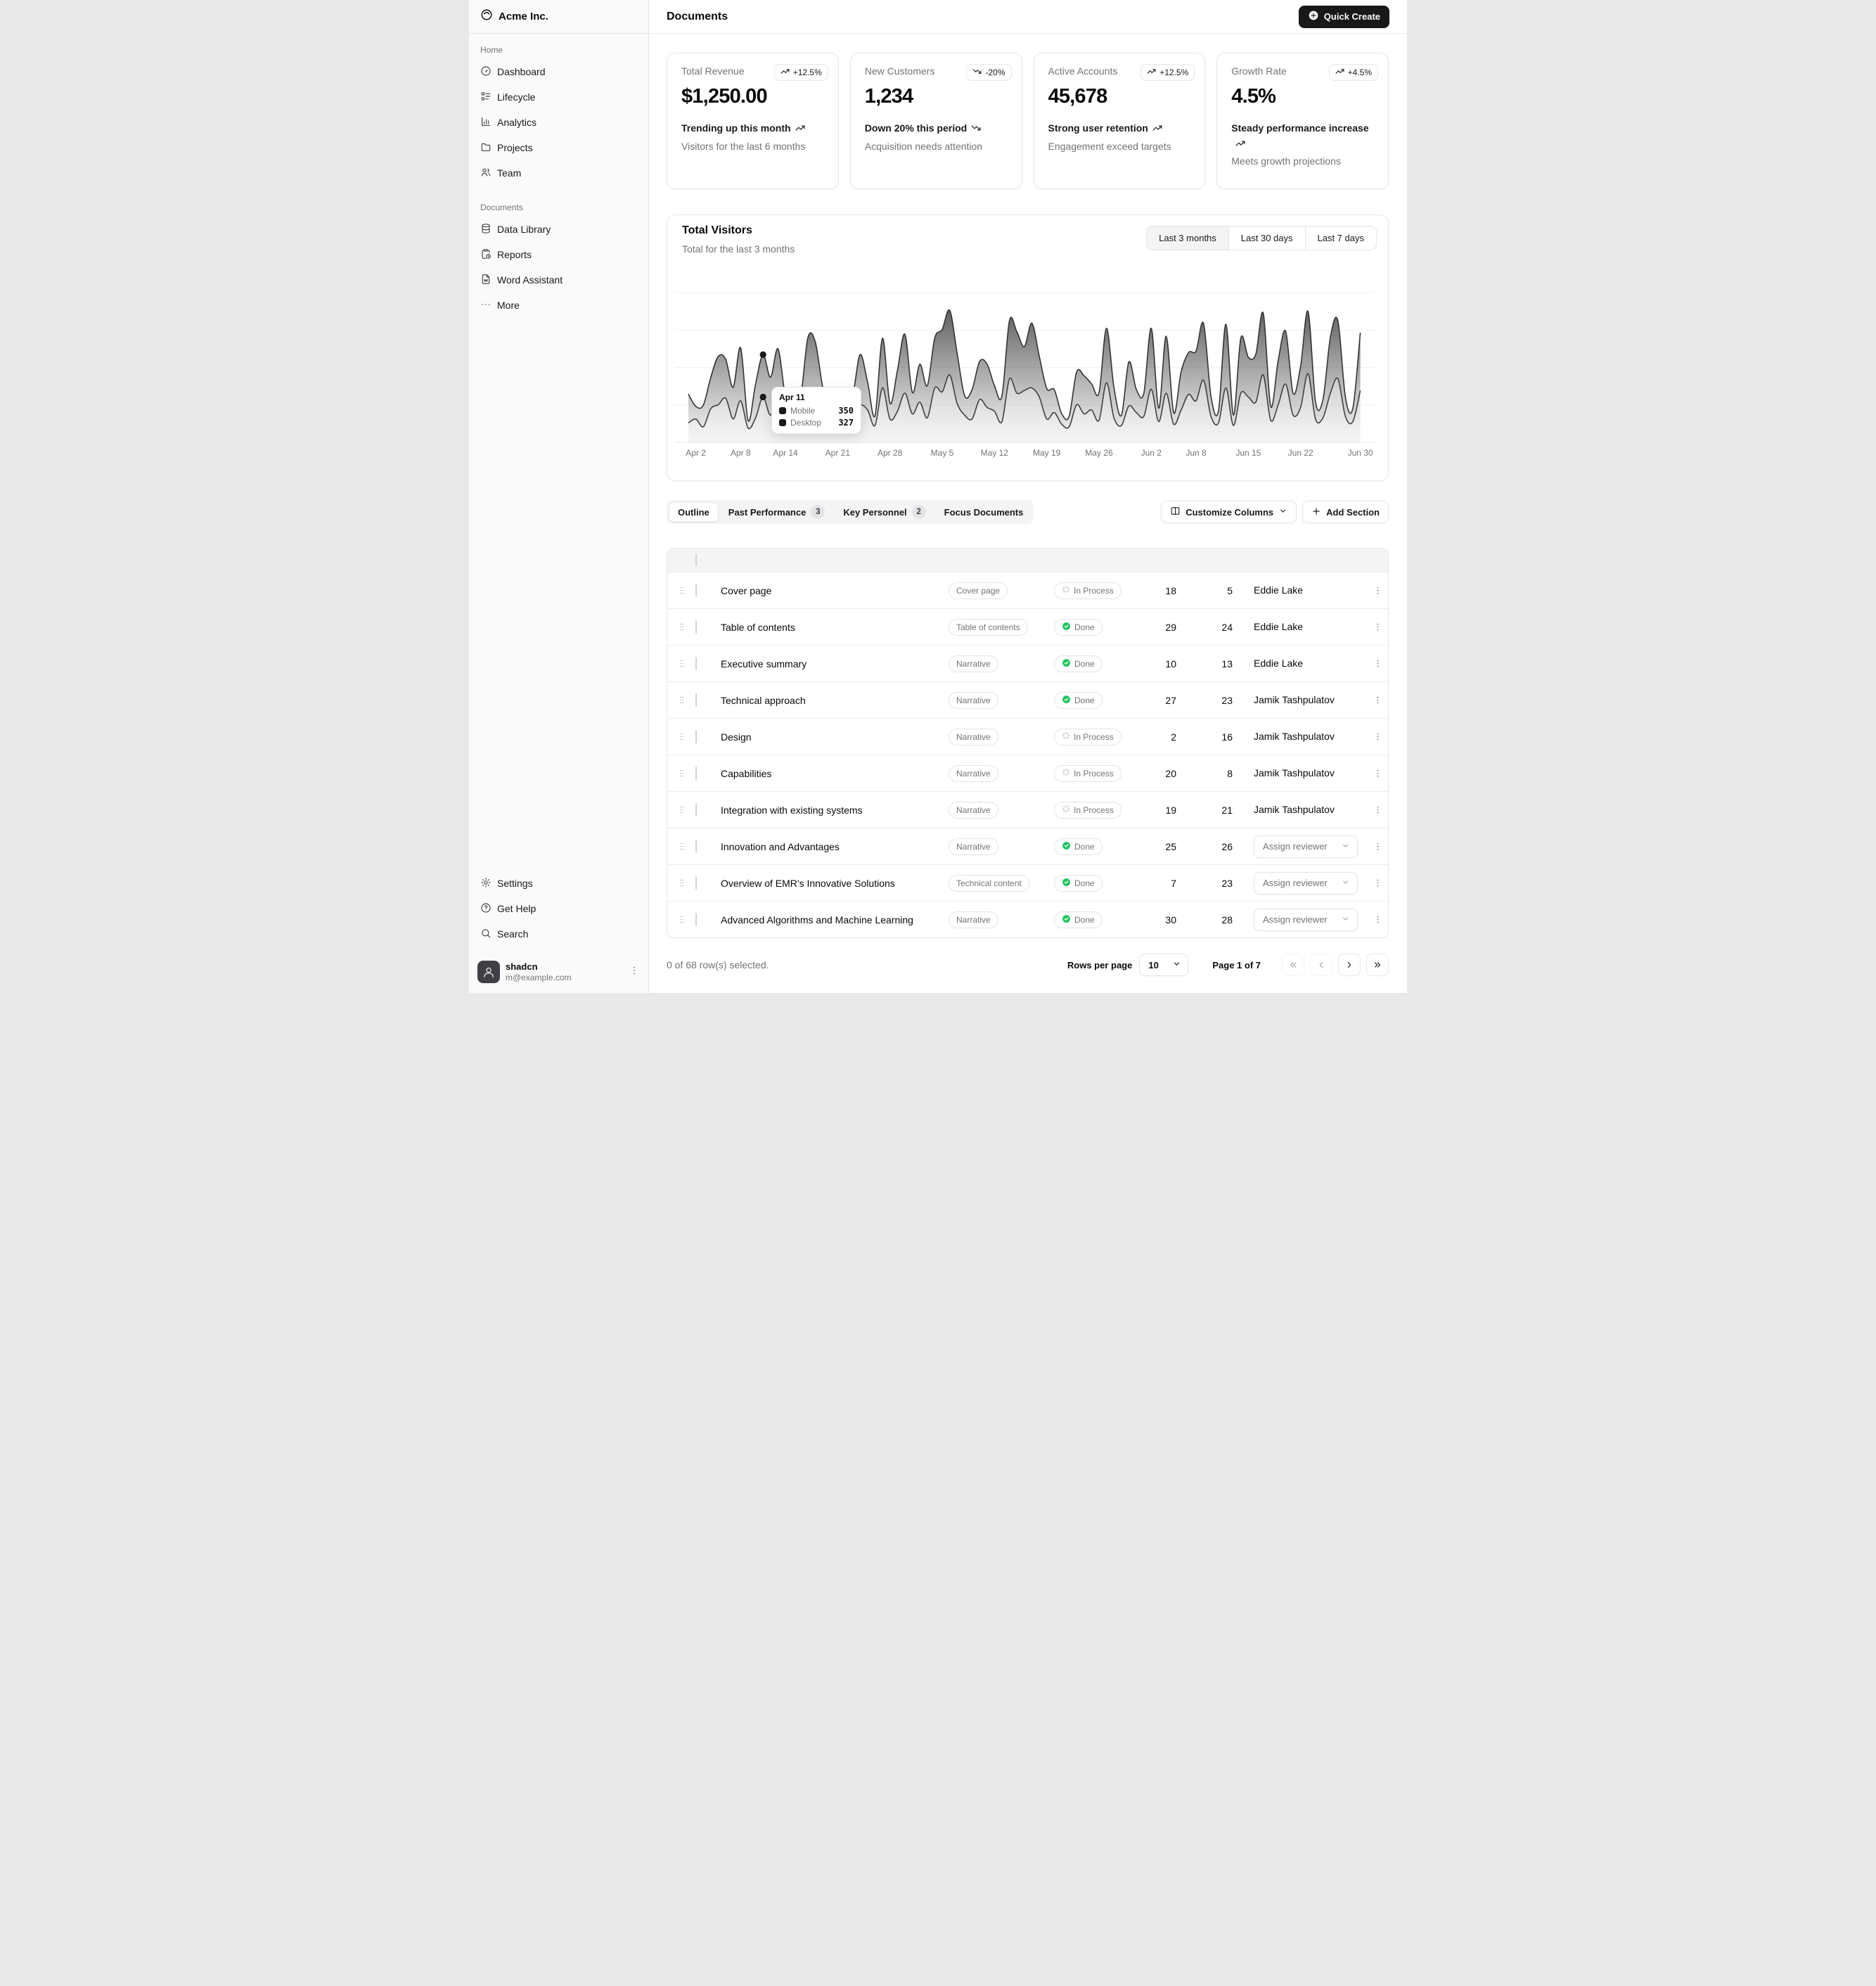 Image resolution: width=1876 pixels, height=1986 pixels. Describe the element at coordinates (1321, 965) in the screenshot. I see `previous-page-button` at that location.